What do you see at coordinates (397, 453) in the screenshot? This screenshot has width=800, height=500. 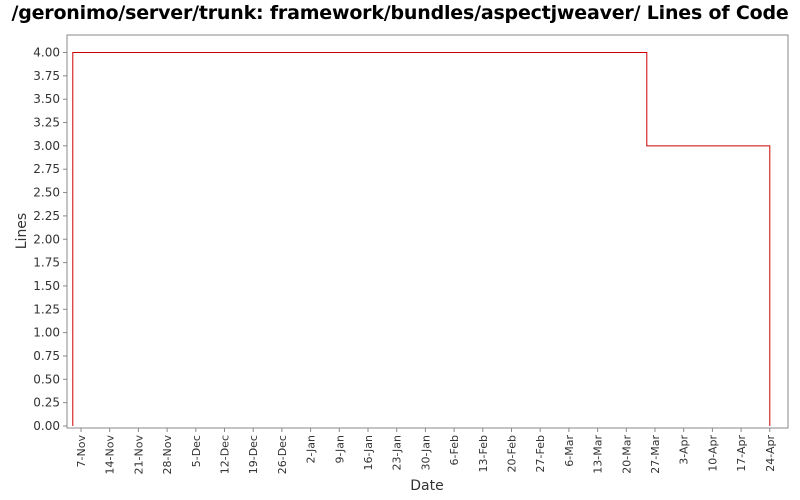 I see `x-tick-label: 23-Jan` at bounding box center [397, 453].